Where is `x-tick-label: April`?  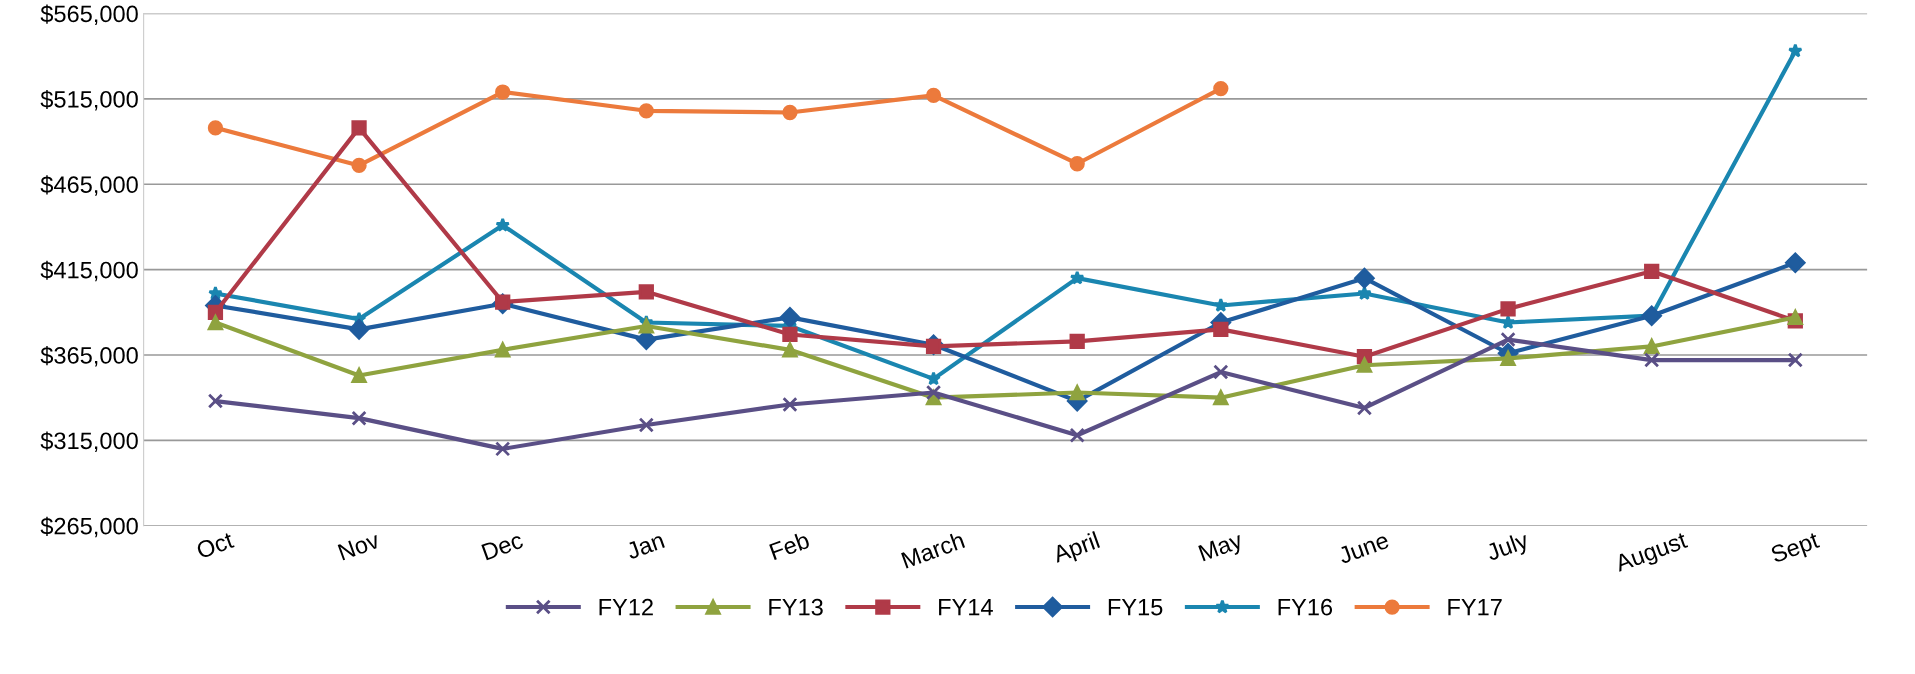 x-tick-label: April is located at coordinates (1076, 549).